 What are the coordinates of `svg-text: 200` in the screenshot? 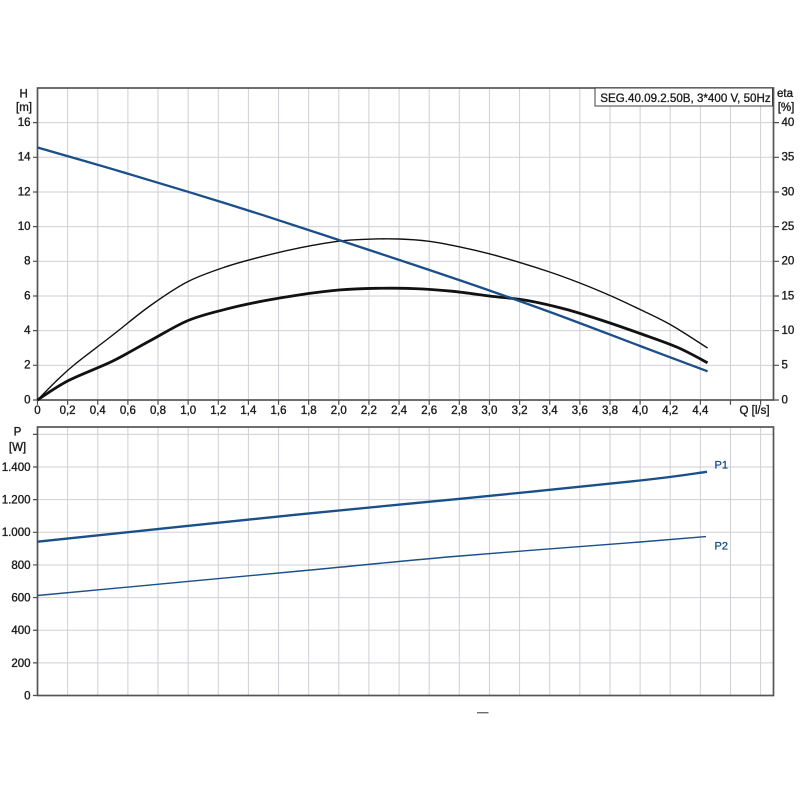 It's located at (20, 664).